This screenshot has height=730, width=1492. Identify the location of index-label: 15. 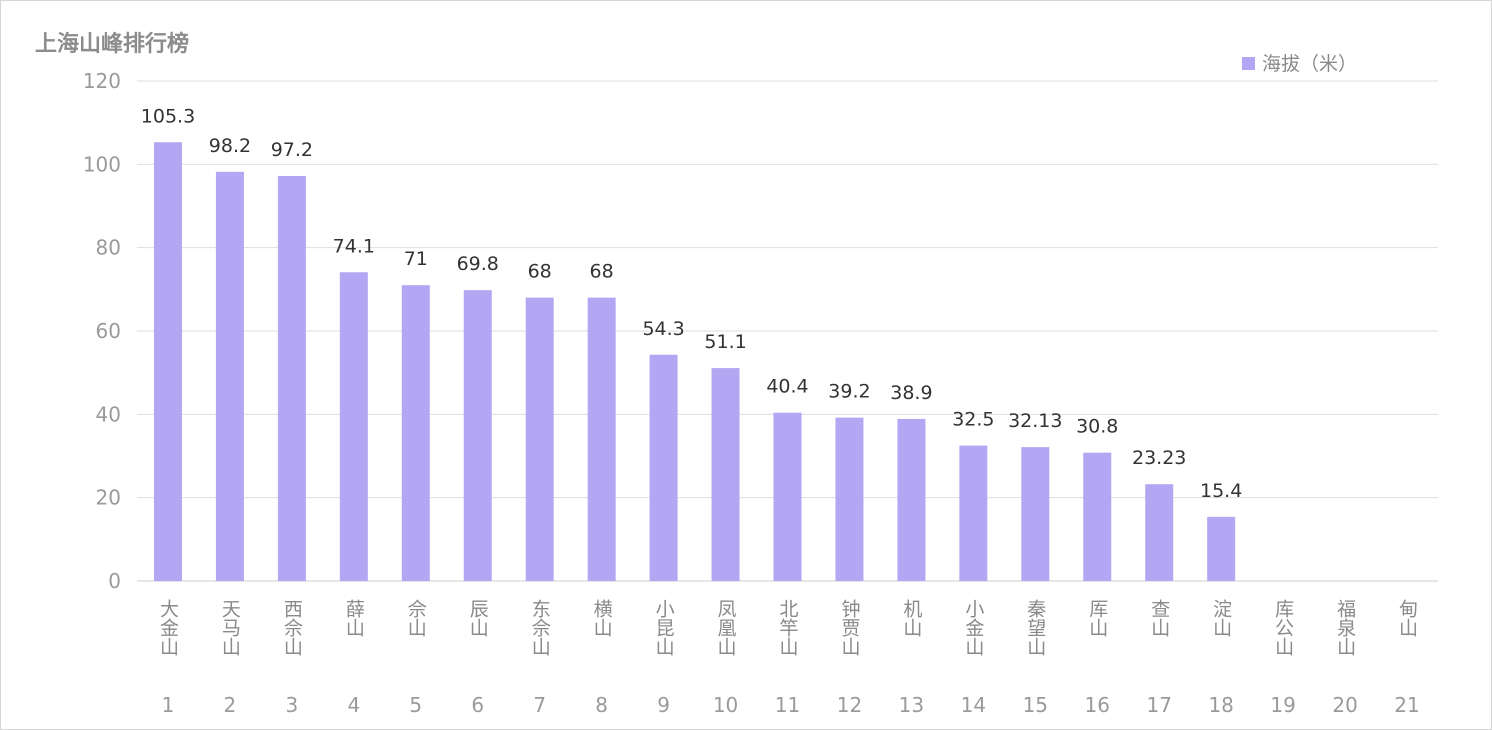
(1035, 705).